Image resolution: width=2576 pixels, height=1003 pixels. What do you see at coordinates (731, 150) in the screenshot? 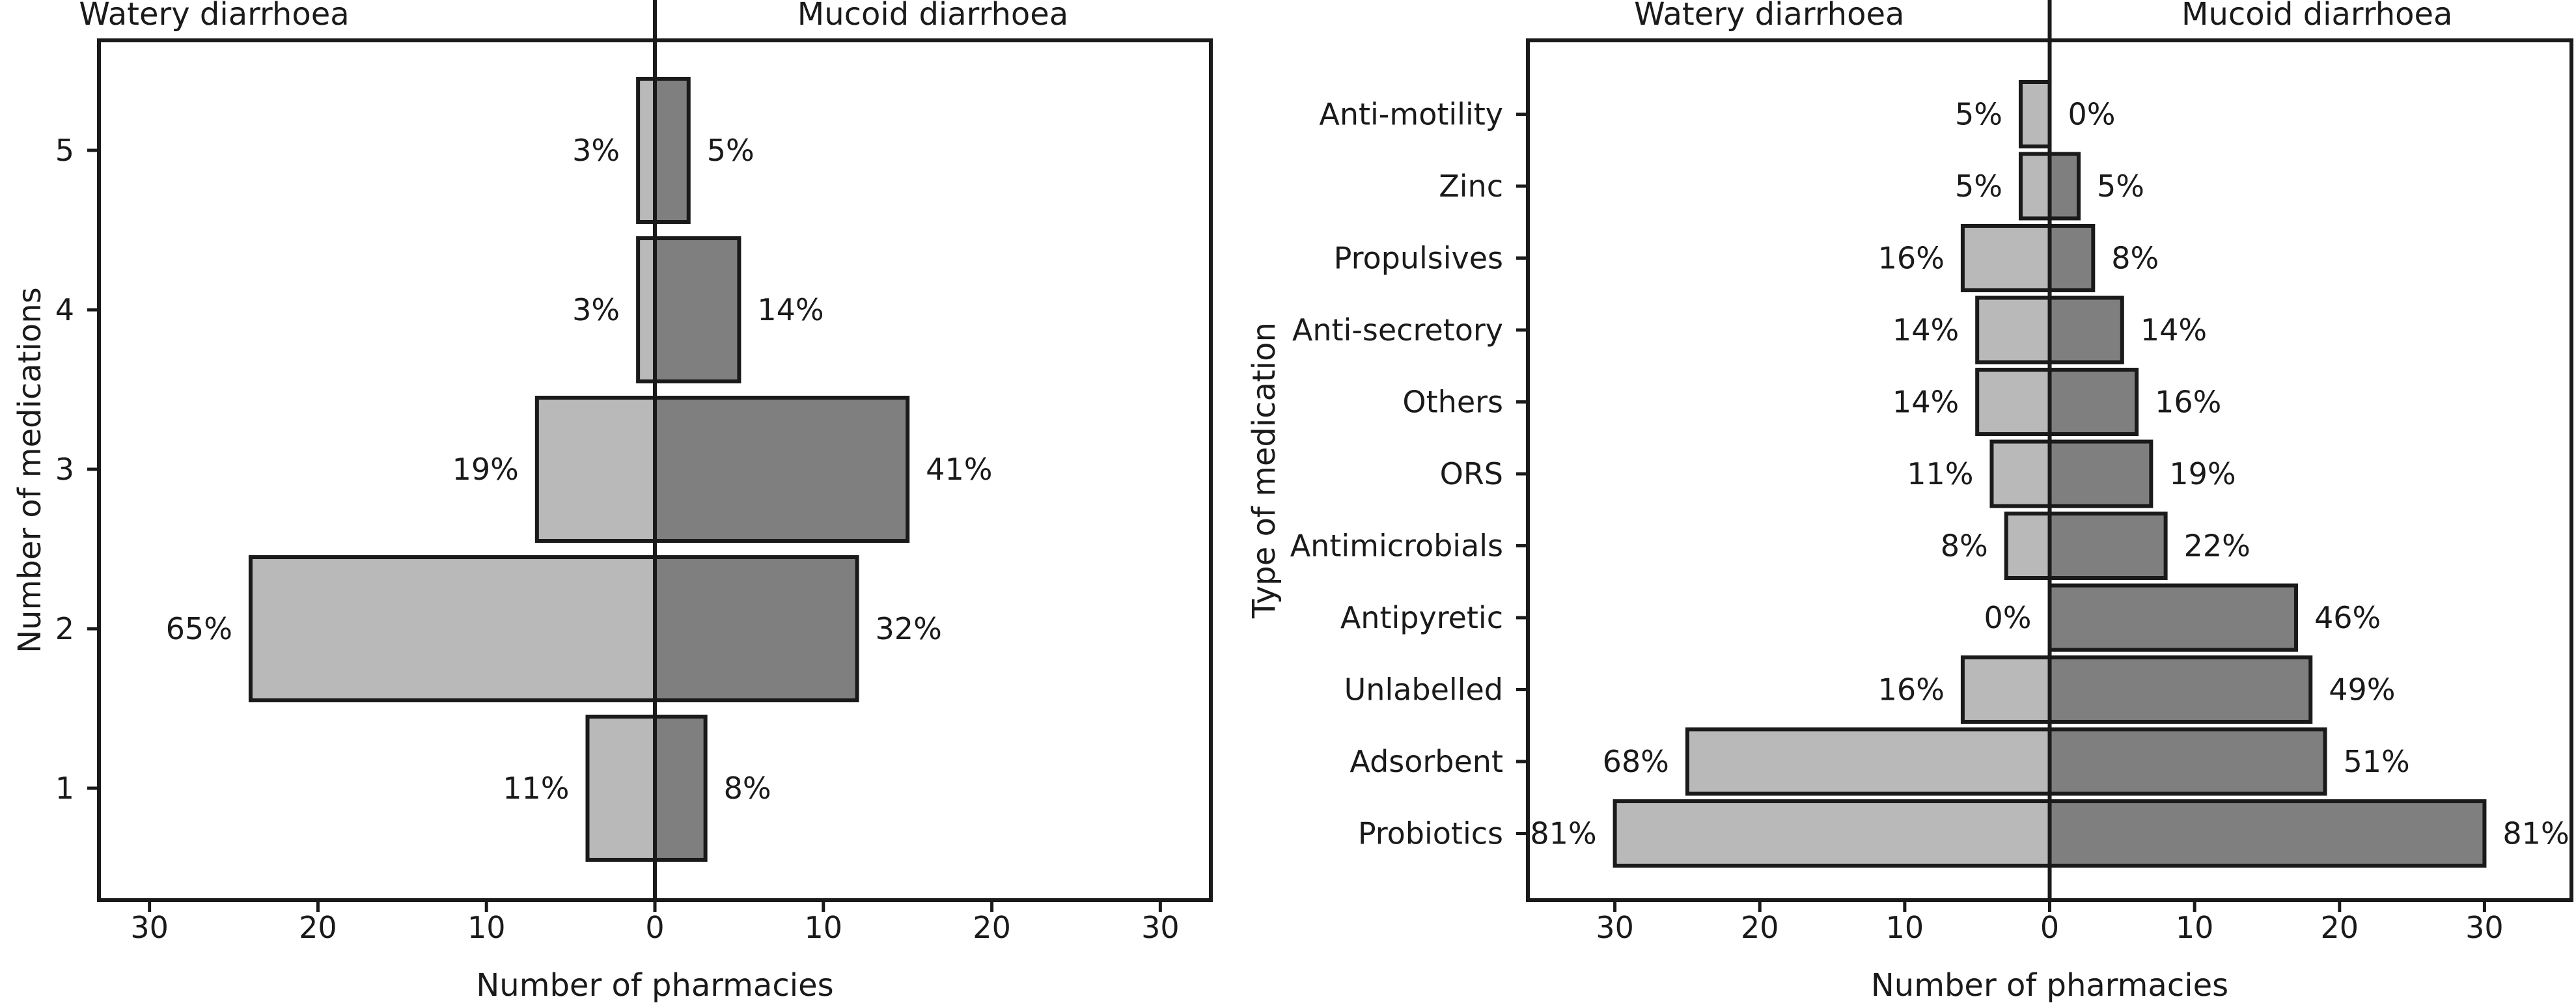
I see `chart1-label-mucoid: 5%` at bounding box center [731, 150].